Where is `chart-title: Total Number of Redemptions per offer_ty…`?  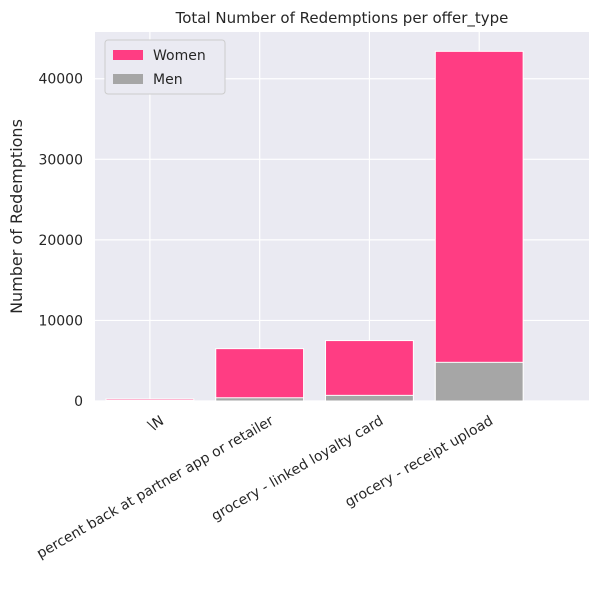 chart-title: Total Number of Redemptions per offer_ty… is located at coordinates (342, 18).